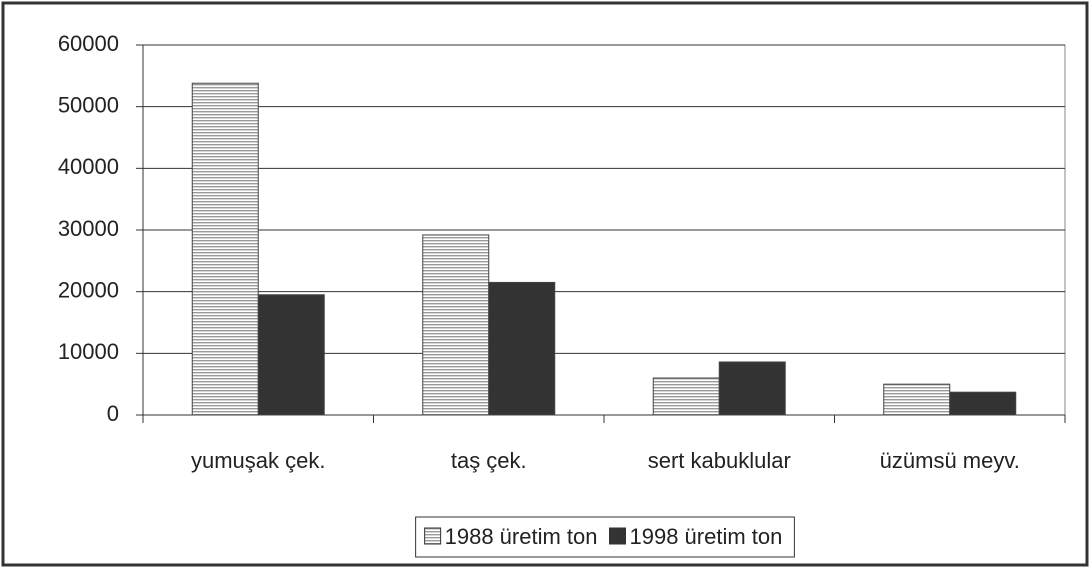 The width and height of the screenshot is (1091, 569). What do you see at coordinates (88, 289) in the screenshot?
I see `y-tick-label: 20000` at bounding box center [88, 289].